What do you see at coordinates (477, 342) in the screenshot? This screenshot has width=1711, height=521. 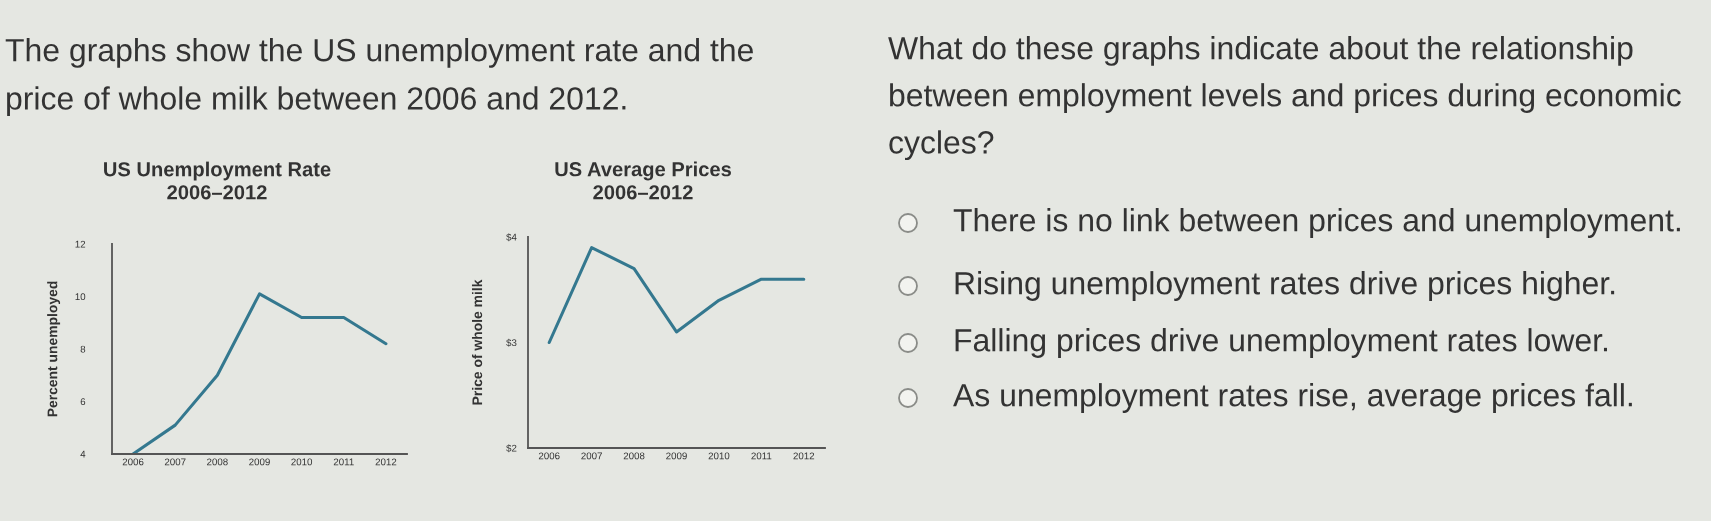 I see `y-axis-title: Price of whole milk` at bounding box center [477, 342].